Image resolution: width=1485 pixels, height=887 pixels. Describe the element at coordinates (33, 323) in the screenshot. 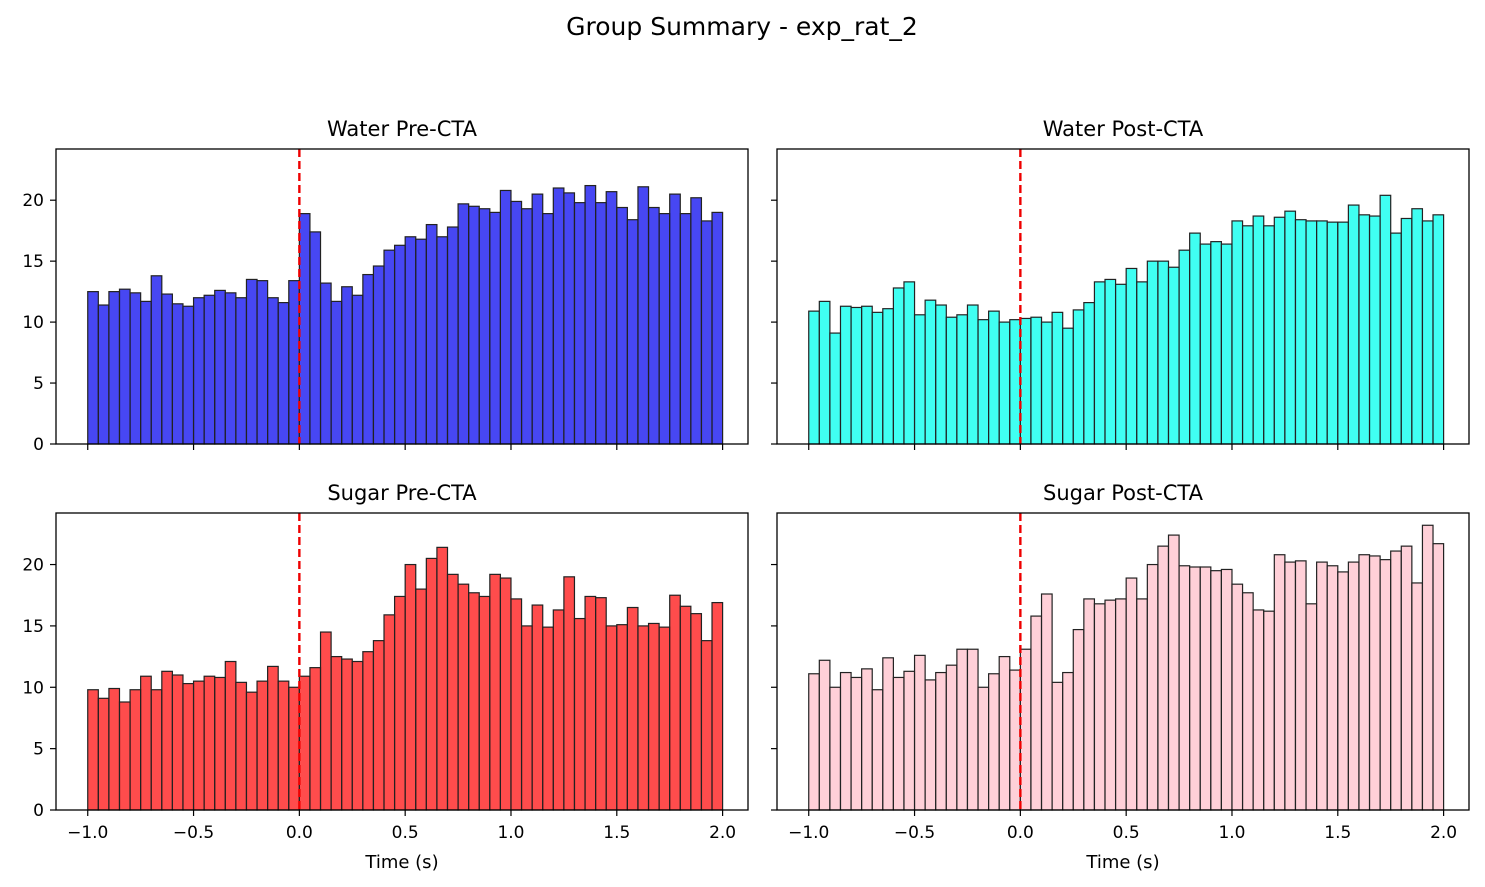

I see `y-tick-label: 10` at that location.